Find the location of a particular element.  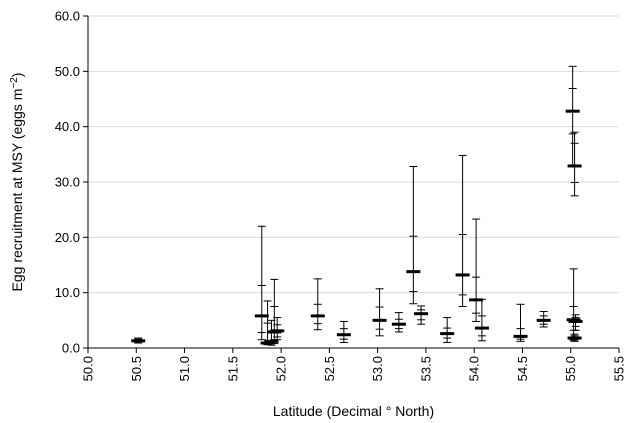

x-tick-label: 54.5 is located at coordinates (522, 368).